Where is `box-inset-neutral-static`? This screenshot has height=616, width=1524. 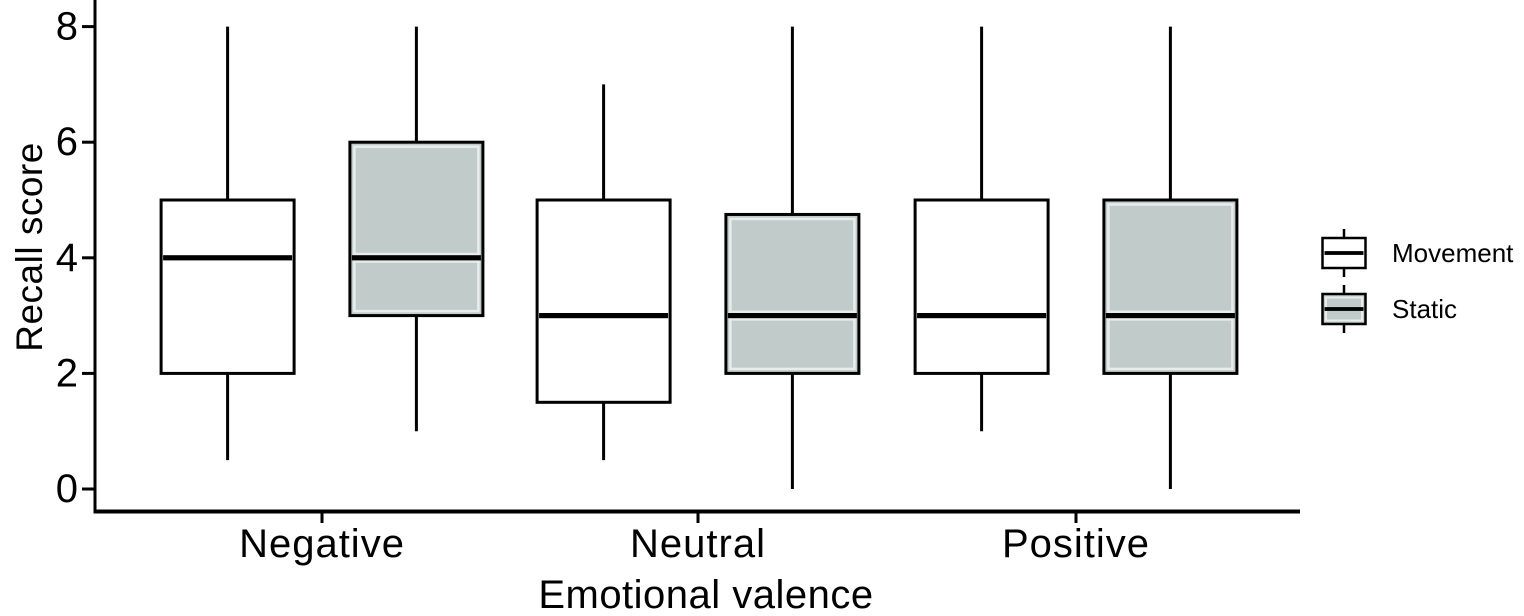 box-inset-neutral-static is located at coordinates (792, 294).